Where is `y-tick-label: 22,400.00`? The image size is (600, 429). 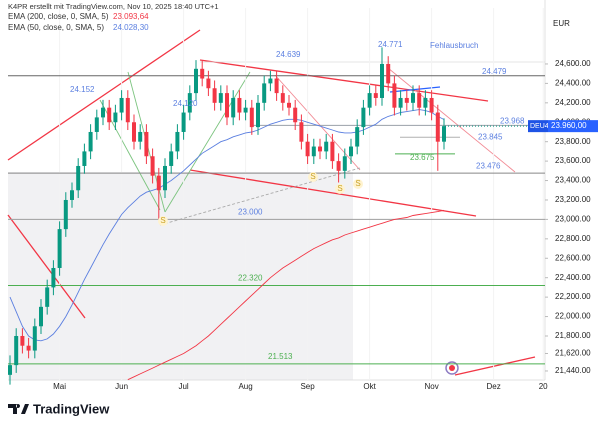 y-tick-label: 22,400.00 is located at coordinates (573, 277).